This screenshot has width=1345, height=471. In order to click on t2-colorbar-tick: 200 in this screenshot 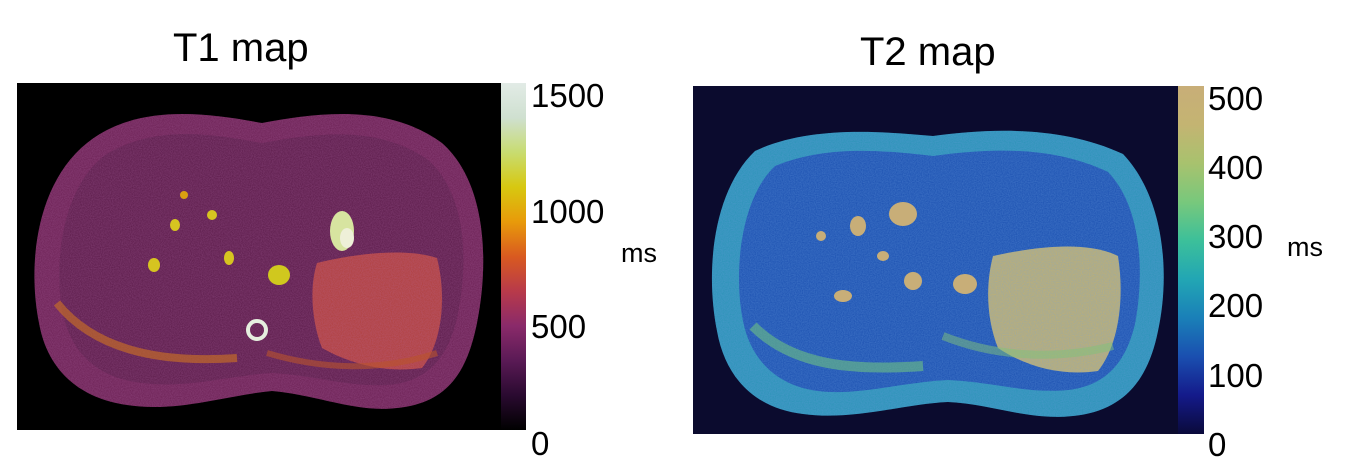, I will do `click(1236, 305)`.